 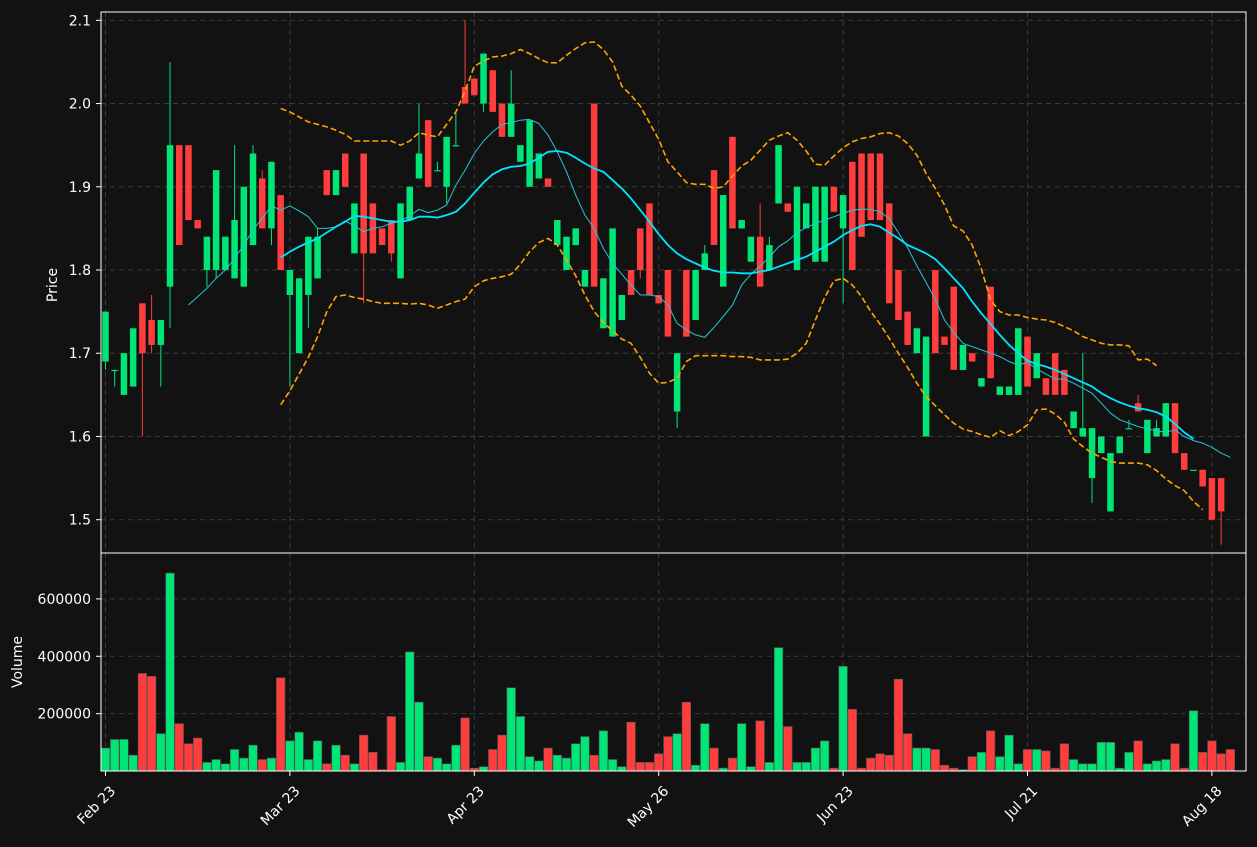 What do you see at coordinates (80, 21) in the screenshot?
I see `price-y-tick-label: 2.1` at bounding box center [80, 21].